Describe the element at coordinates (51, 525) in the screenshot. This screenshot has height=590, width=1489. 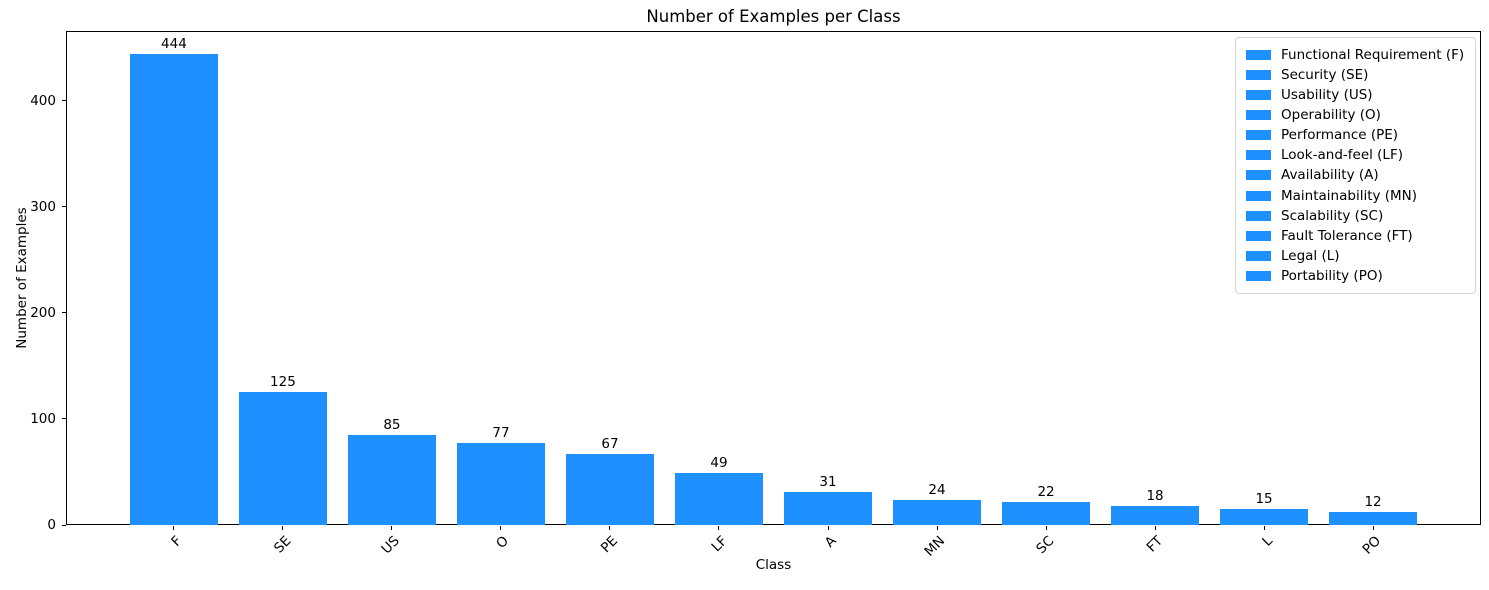
I see `y-tick-label: 0` at that location.